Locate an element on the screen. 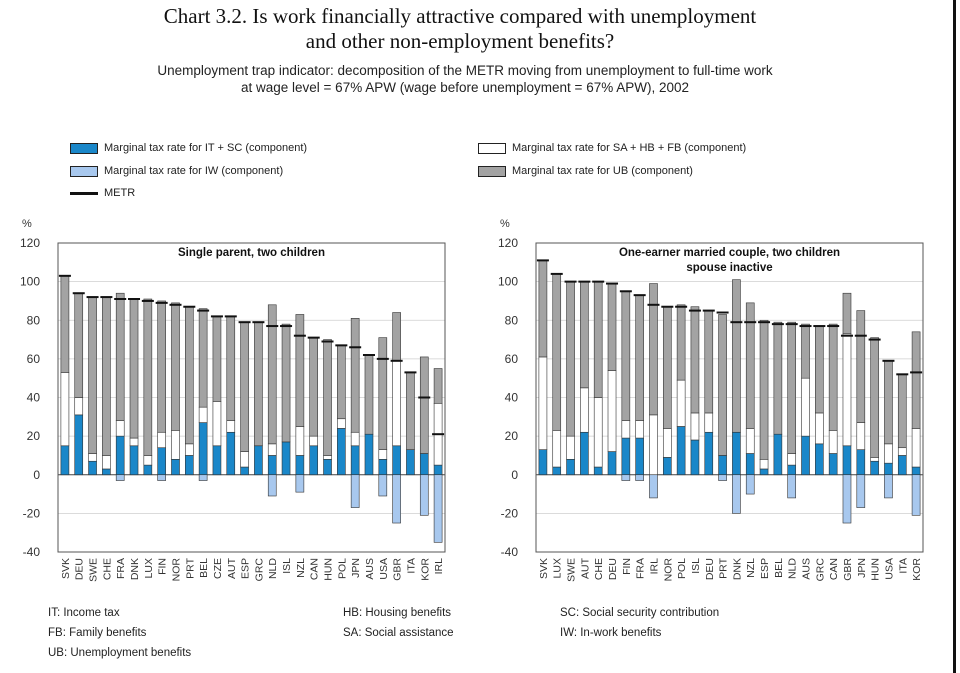 Image resolution: width=960 pixels, height=673 pixels. x-tick-label: KOR is located at coordinates (917, 569).